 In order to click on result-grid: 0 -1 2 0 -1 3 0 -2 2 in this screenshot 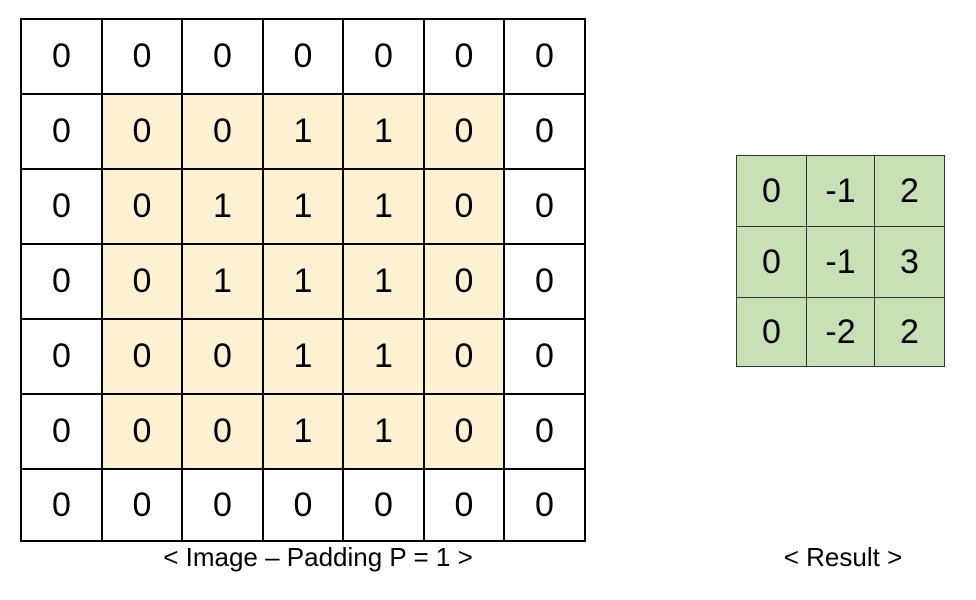, I will do `click(840, 261)`.